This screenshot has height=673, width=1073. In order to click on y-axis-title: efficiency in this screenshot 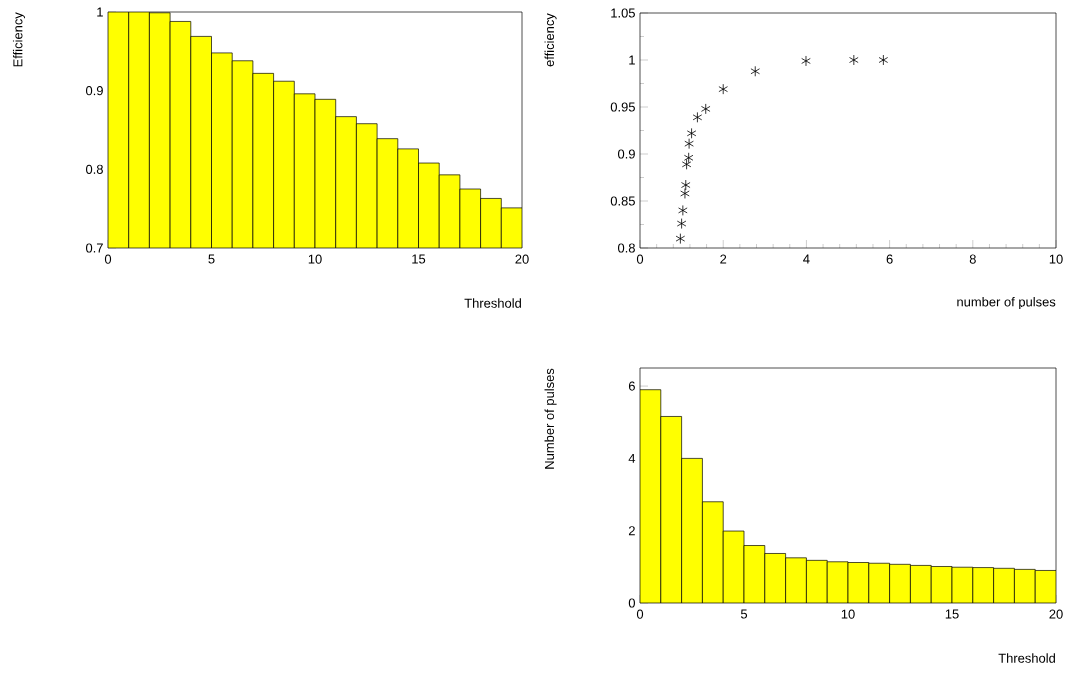, I will do `click(550, 40)`.